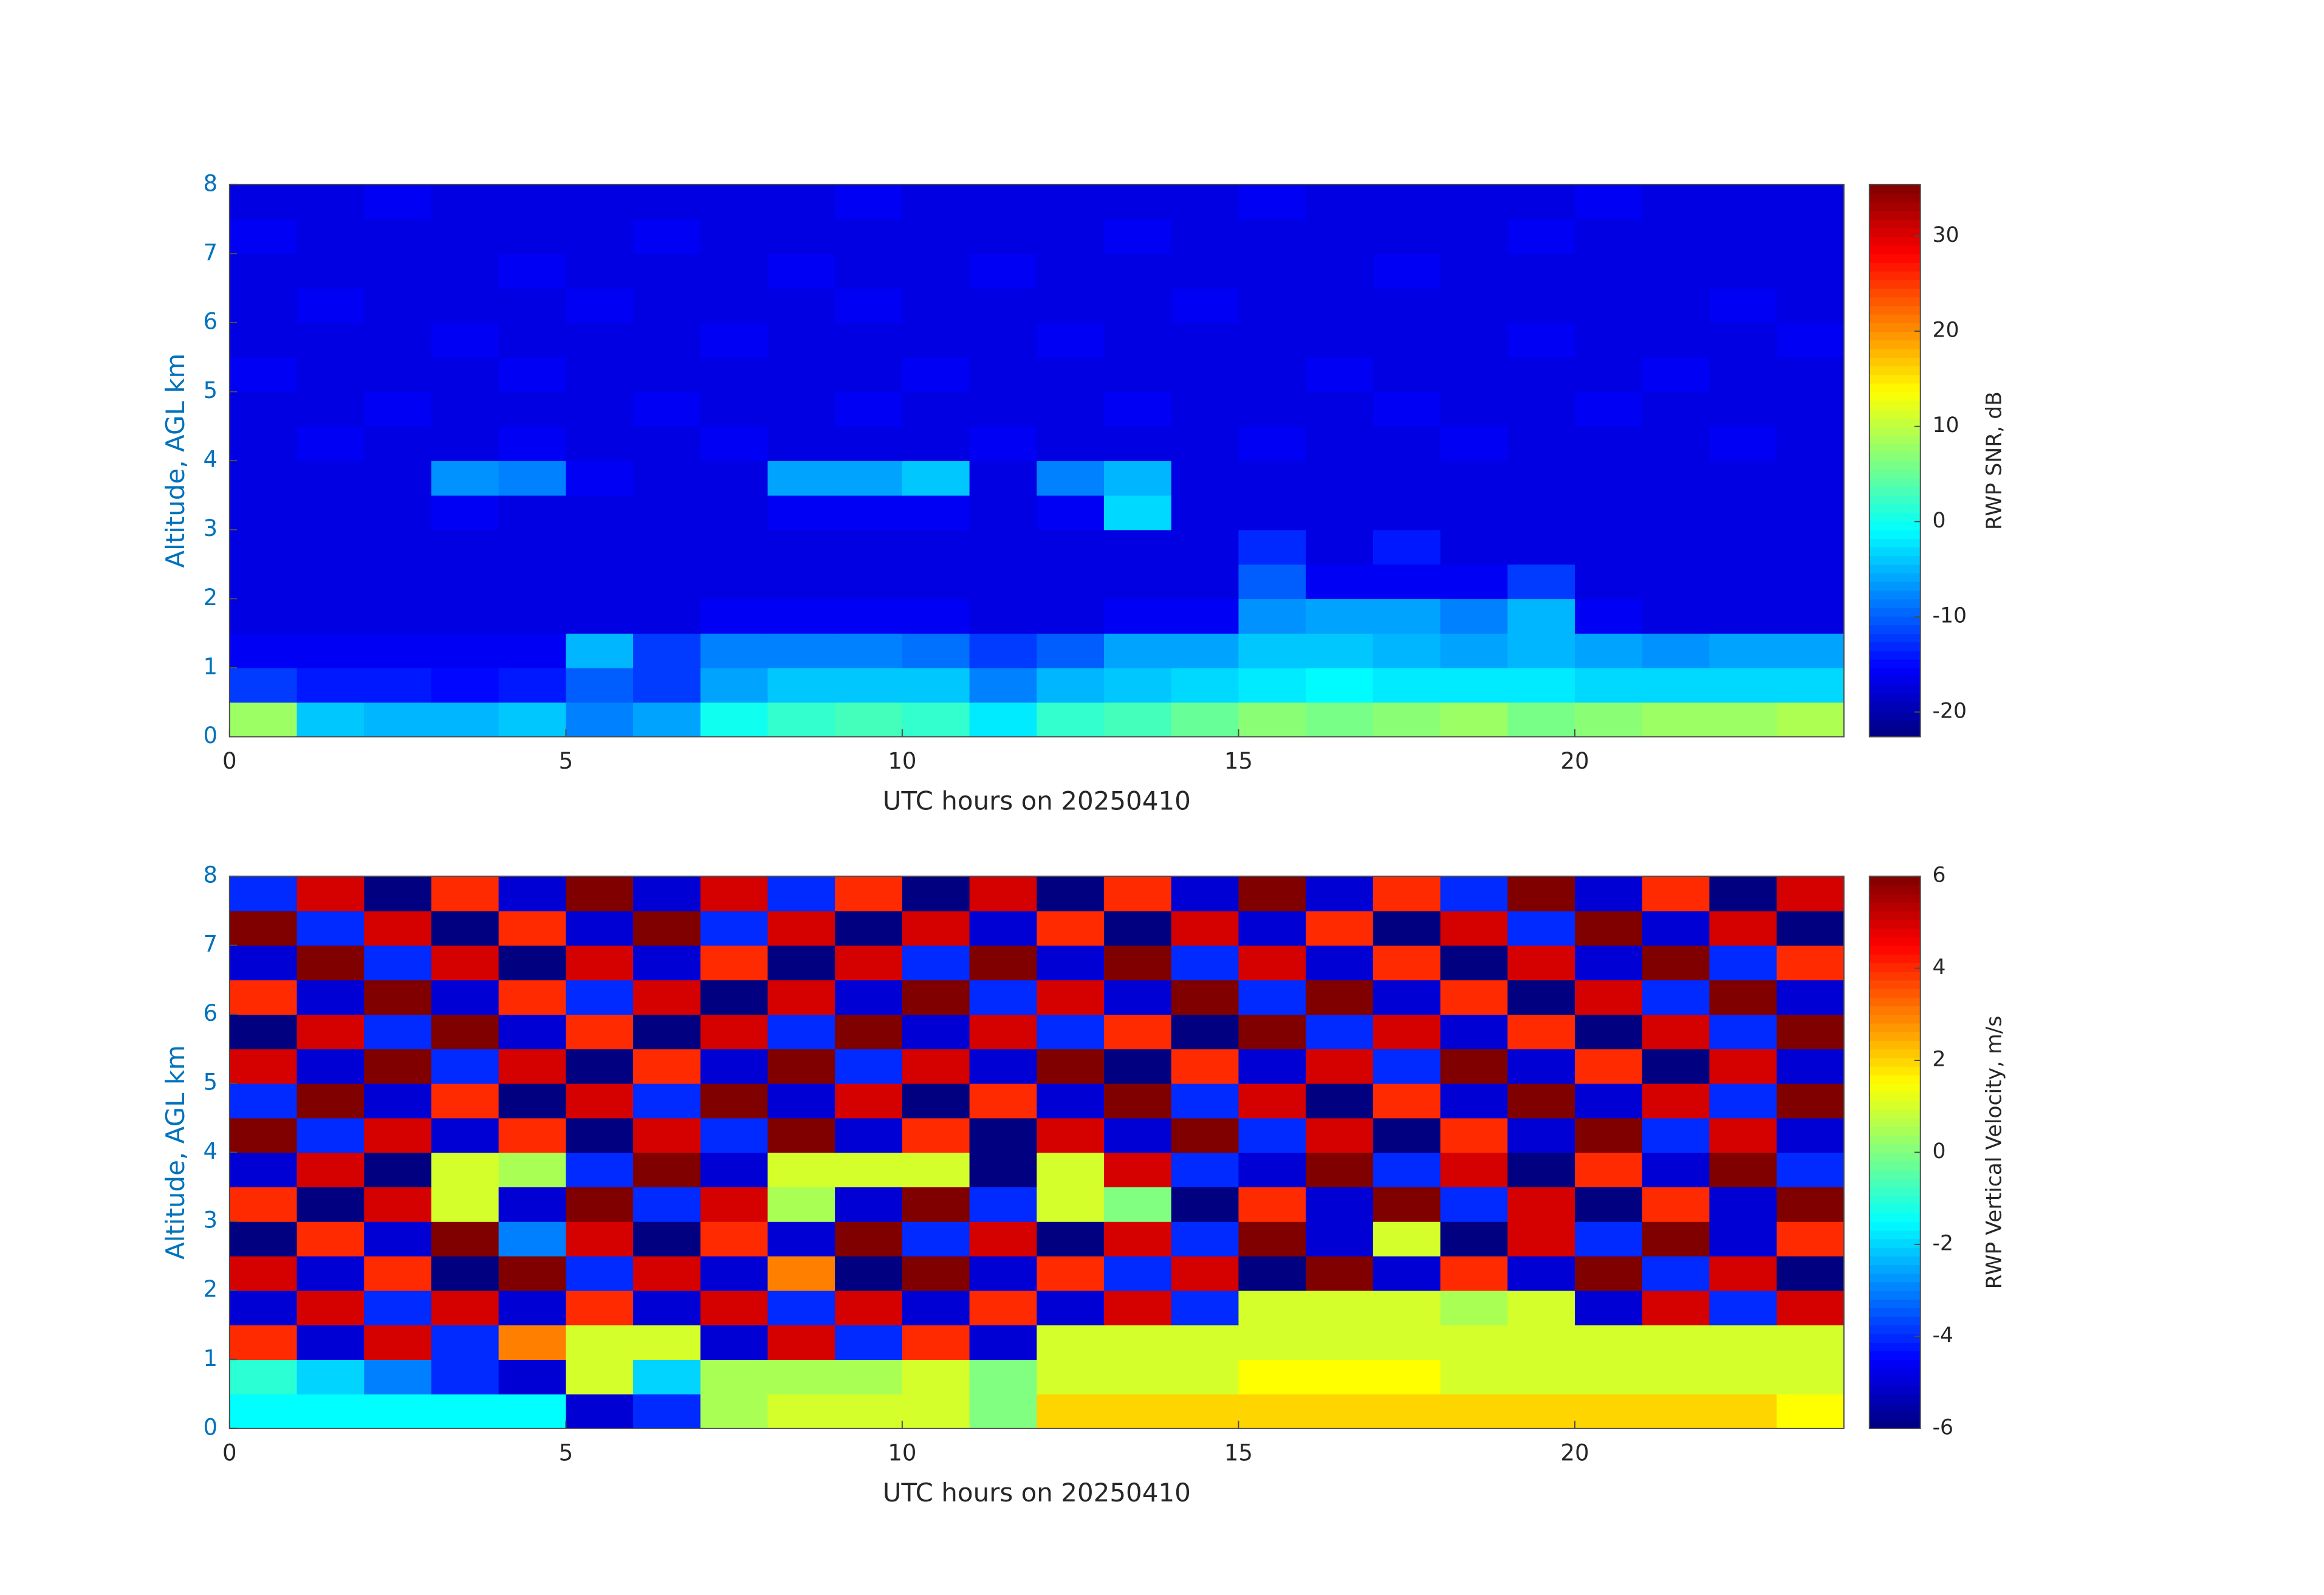  I want to click on colorbar-tick-label: -10, so click(1950, 616).